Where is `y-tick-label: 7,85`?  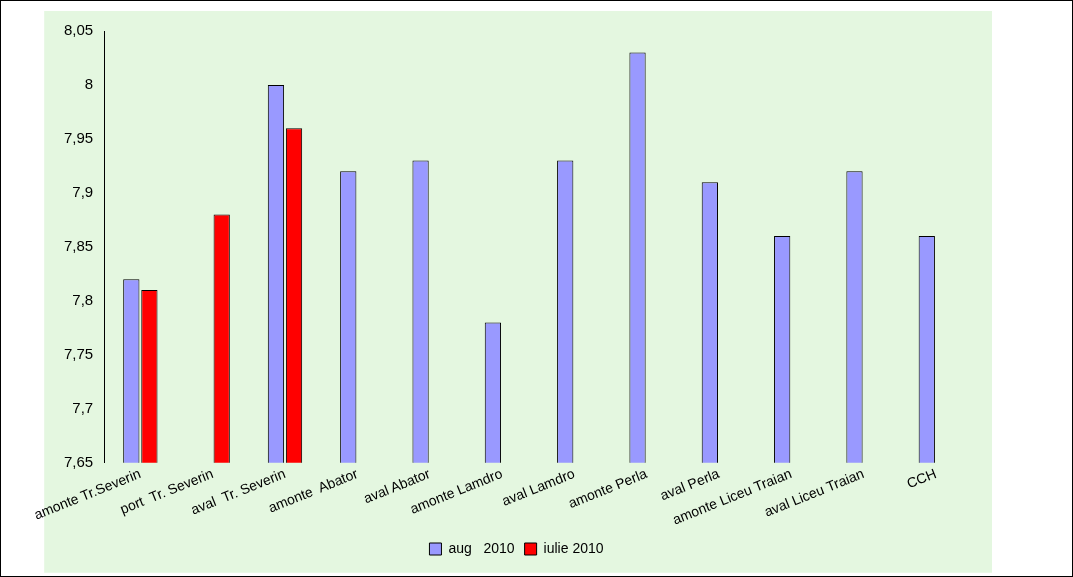 y-tick-label: 7,85 is located at coordinates (78, 246).